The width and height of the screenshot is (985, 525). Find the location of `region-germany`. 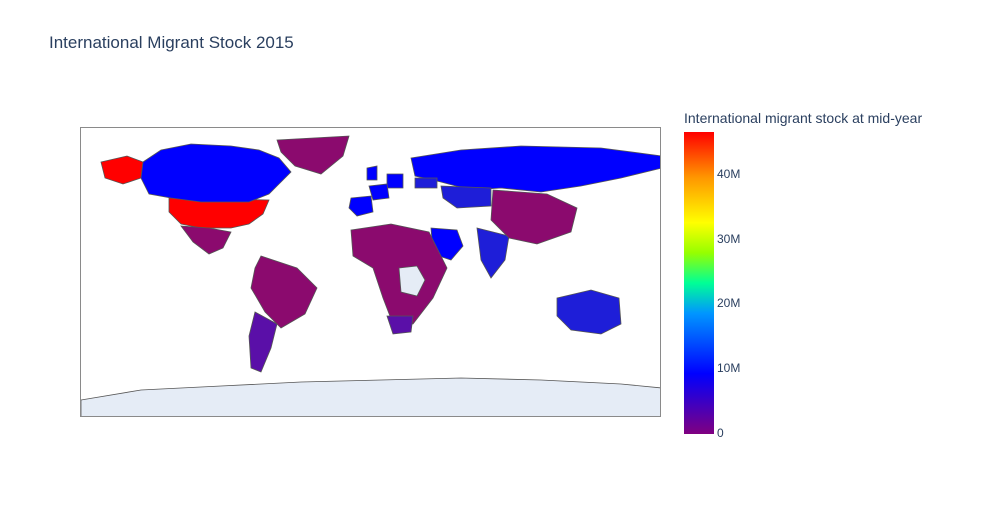

region-germany is located at coordinates (395, 181).